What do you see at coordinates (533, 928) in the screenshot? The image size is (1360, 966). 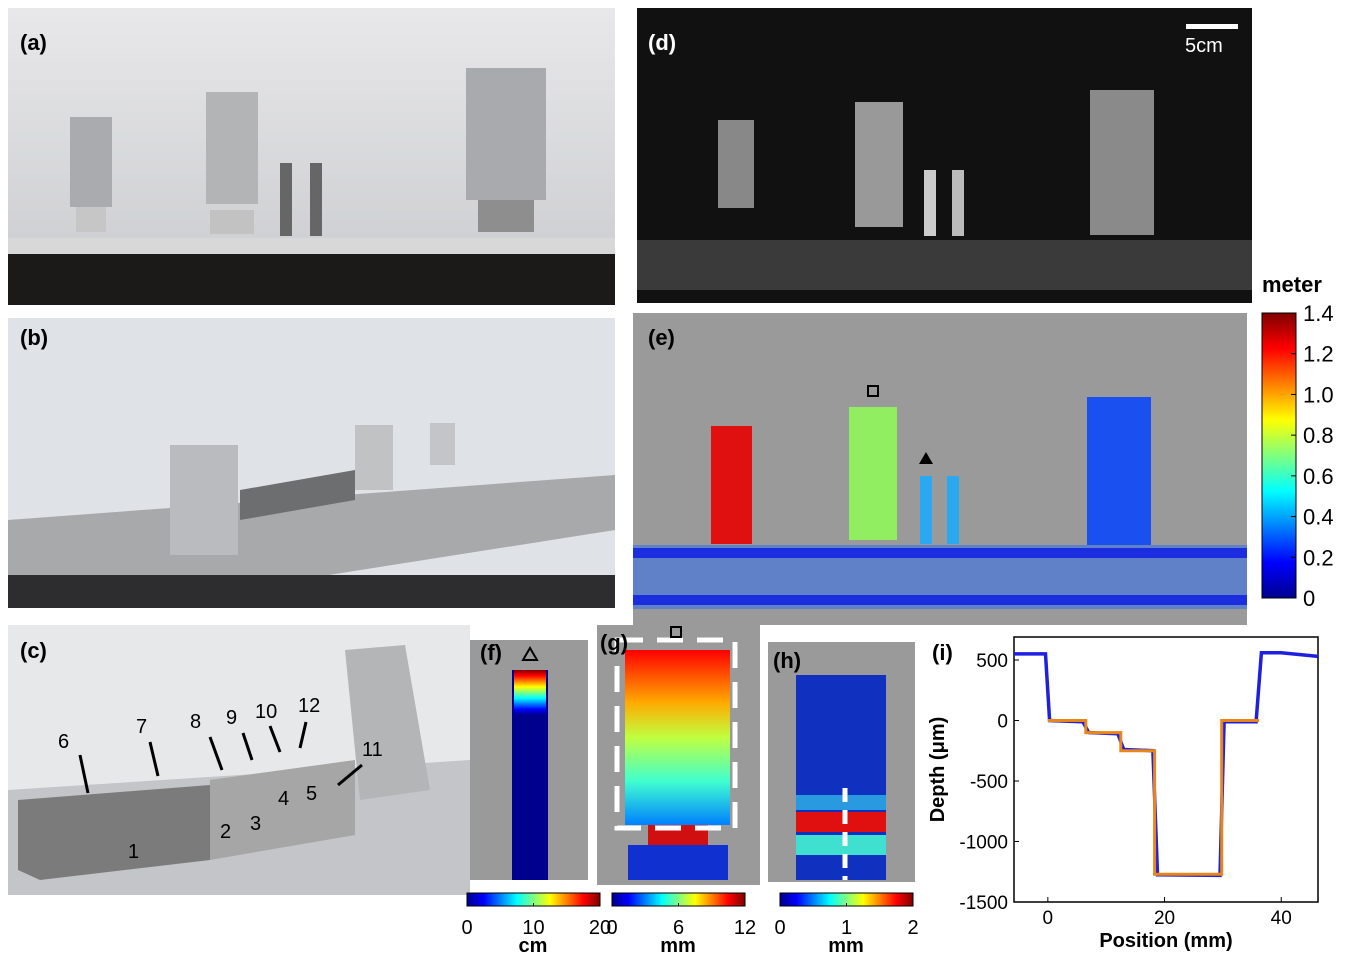 I see `colorbar-tick-label: 10` at bounding box center [533, 928].